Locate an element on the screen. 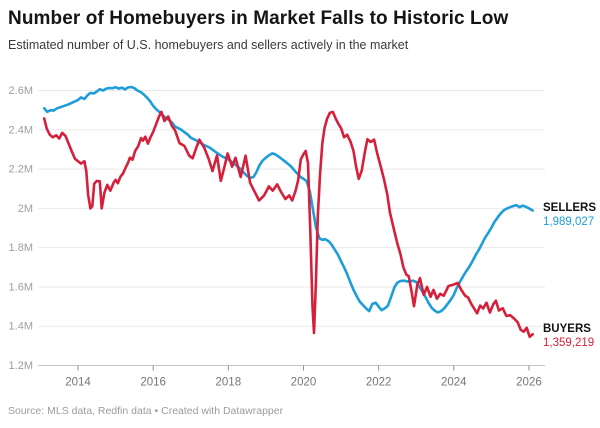  source-note: Source: MLS data, Redfin data is located at coordinates (80, 411).